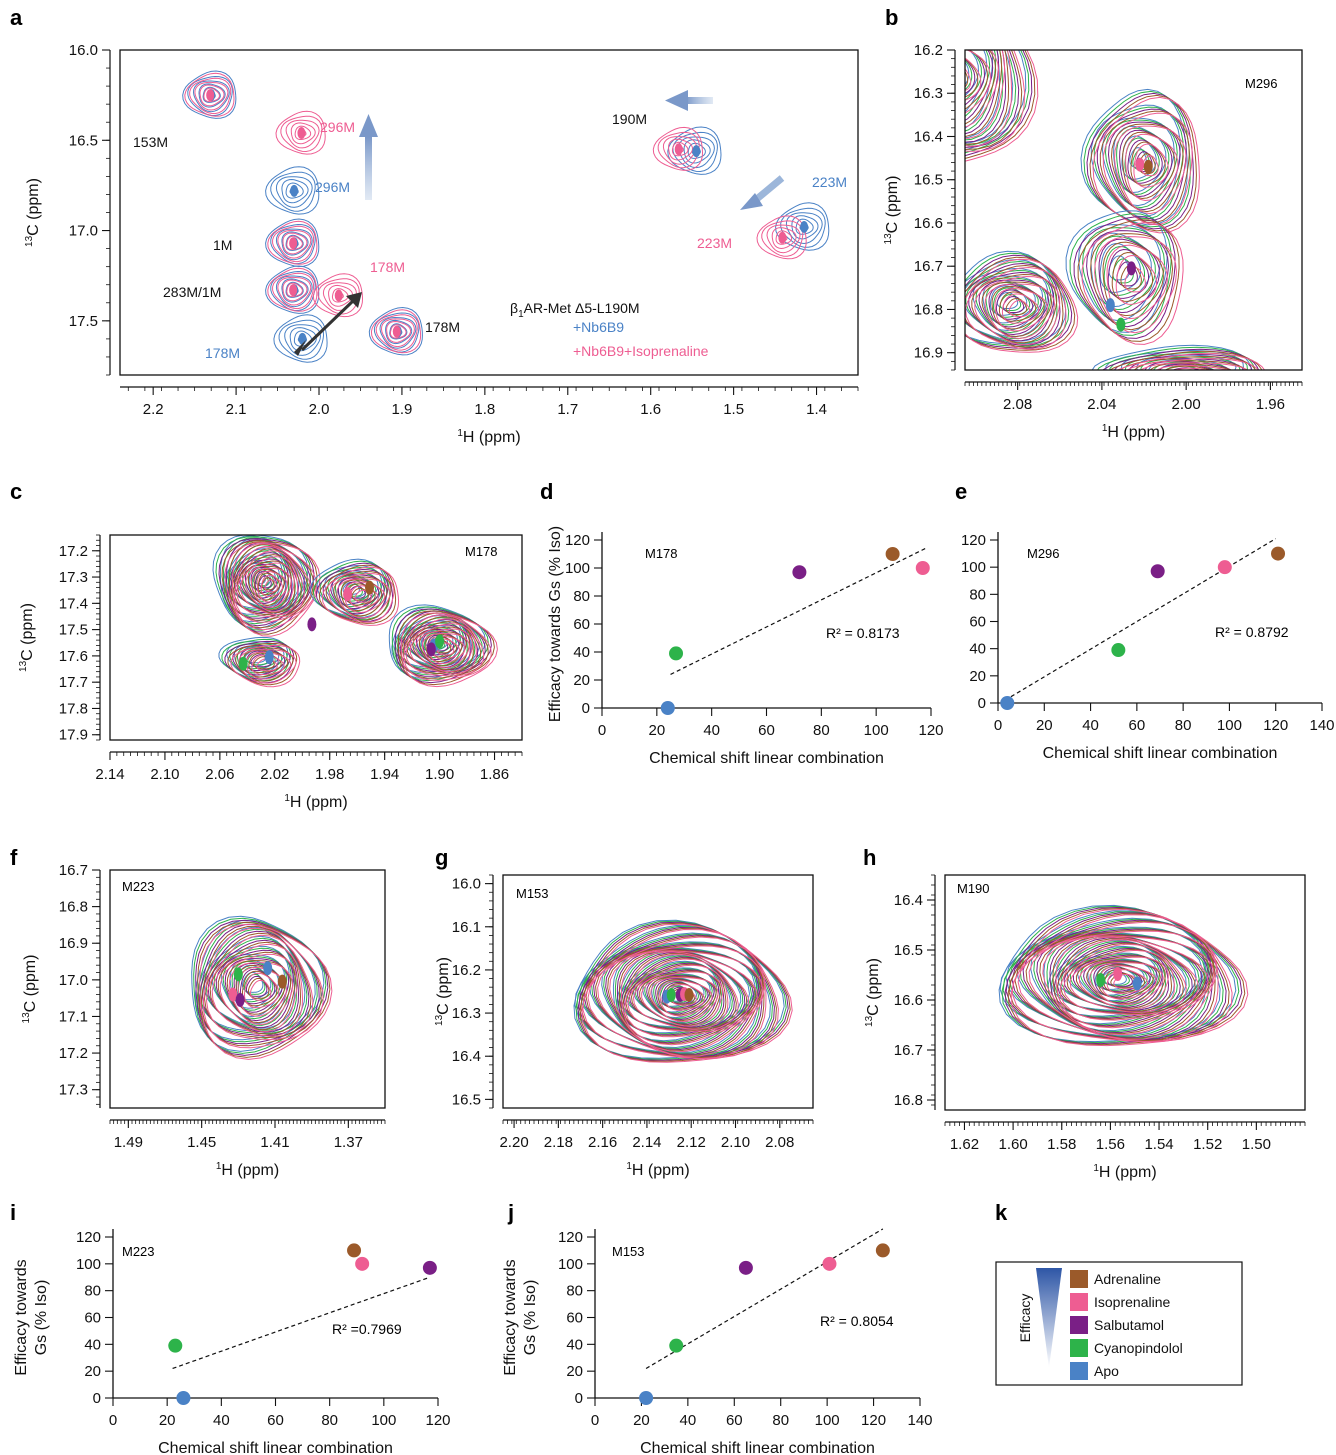  I want to click on legend-swatch-cyanopindolol, so click(1079, 1348).